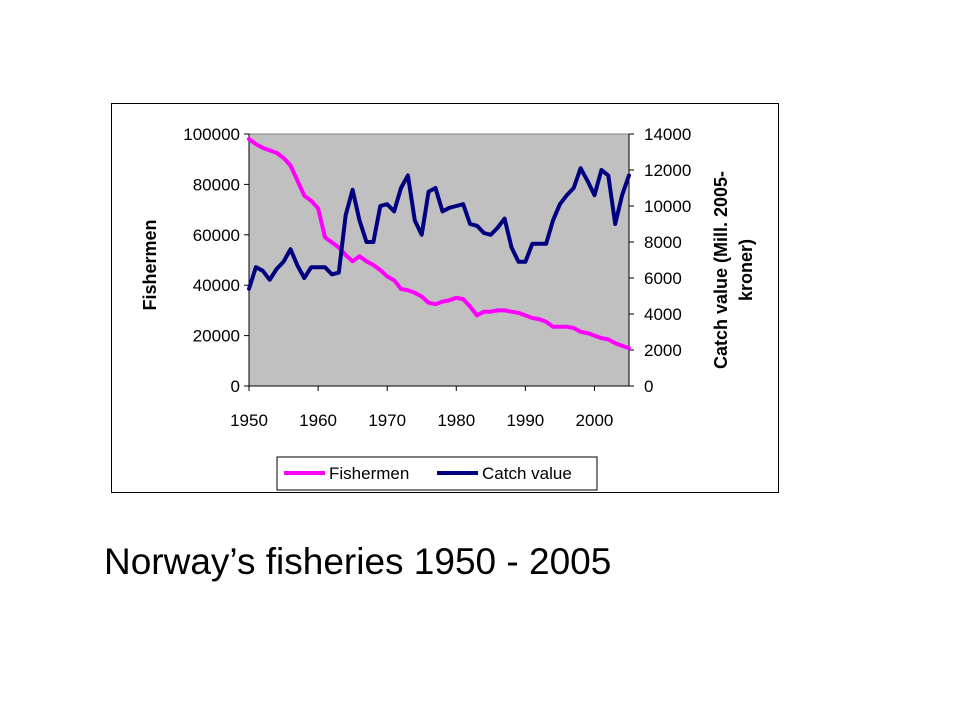 This screenshot has height=720, width=960. What do you see at coordinates (249, 420) in the screenshot?
I see `x-tick-label: 1950` at bounding box center [249, 420].